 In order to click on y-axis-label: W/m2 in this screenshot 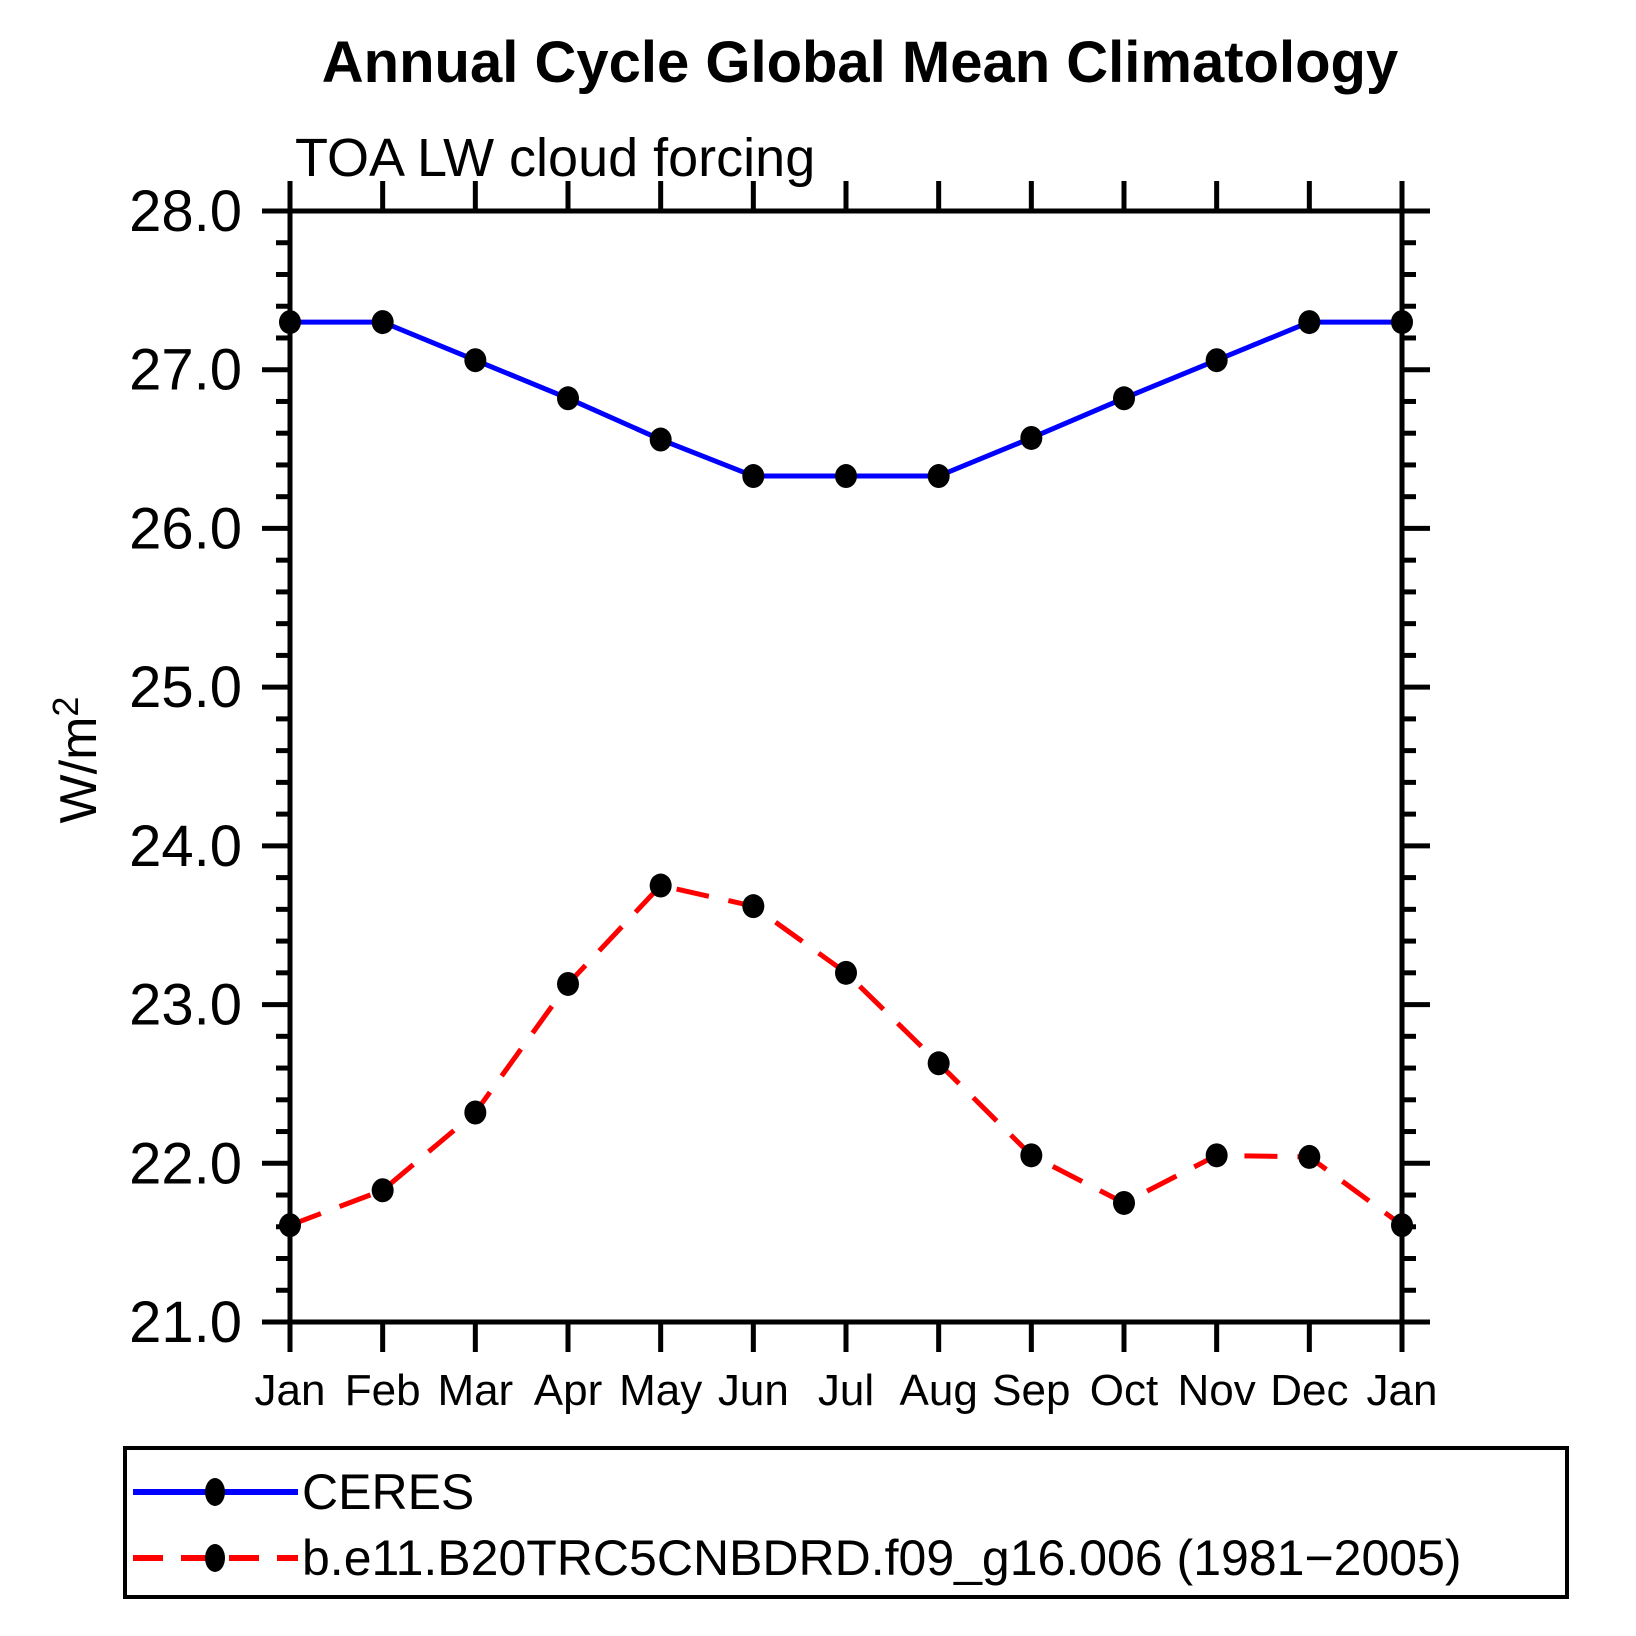, I will do `click(76, 760)`.